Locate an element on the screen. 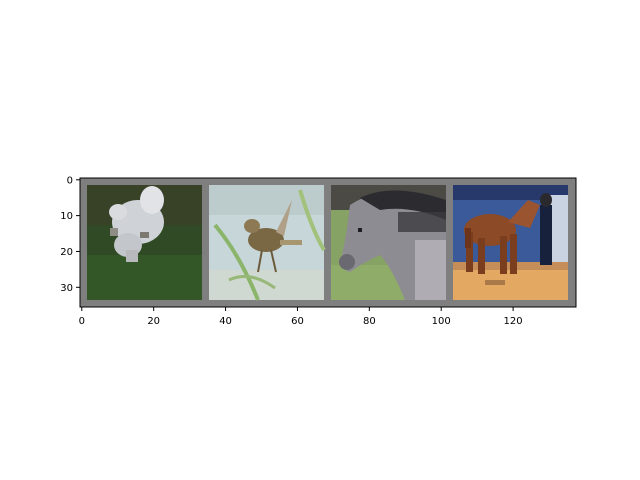  x-tick-label: 100 is located at coordinates (441, 321).